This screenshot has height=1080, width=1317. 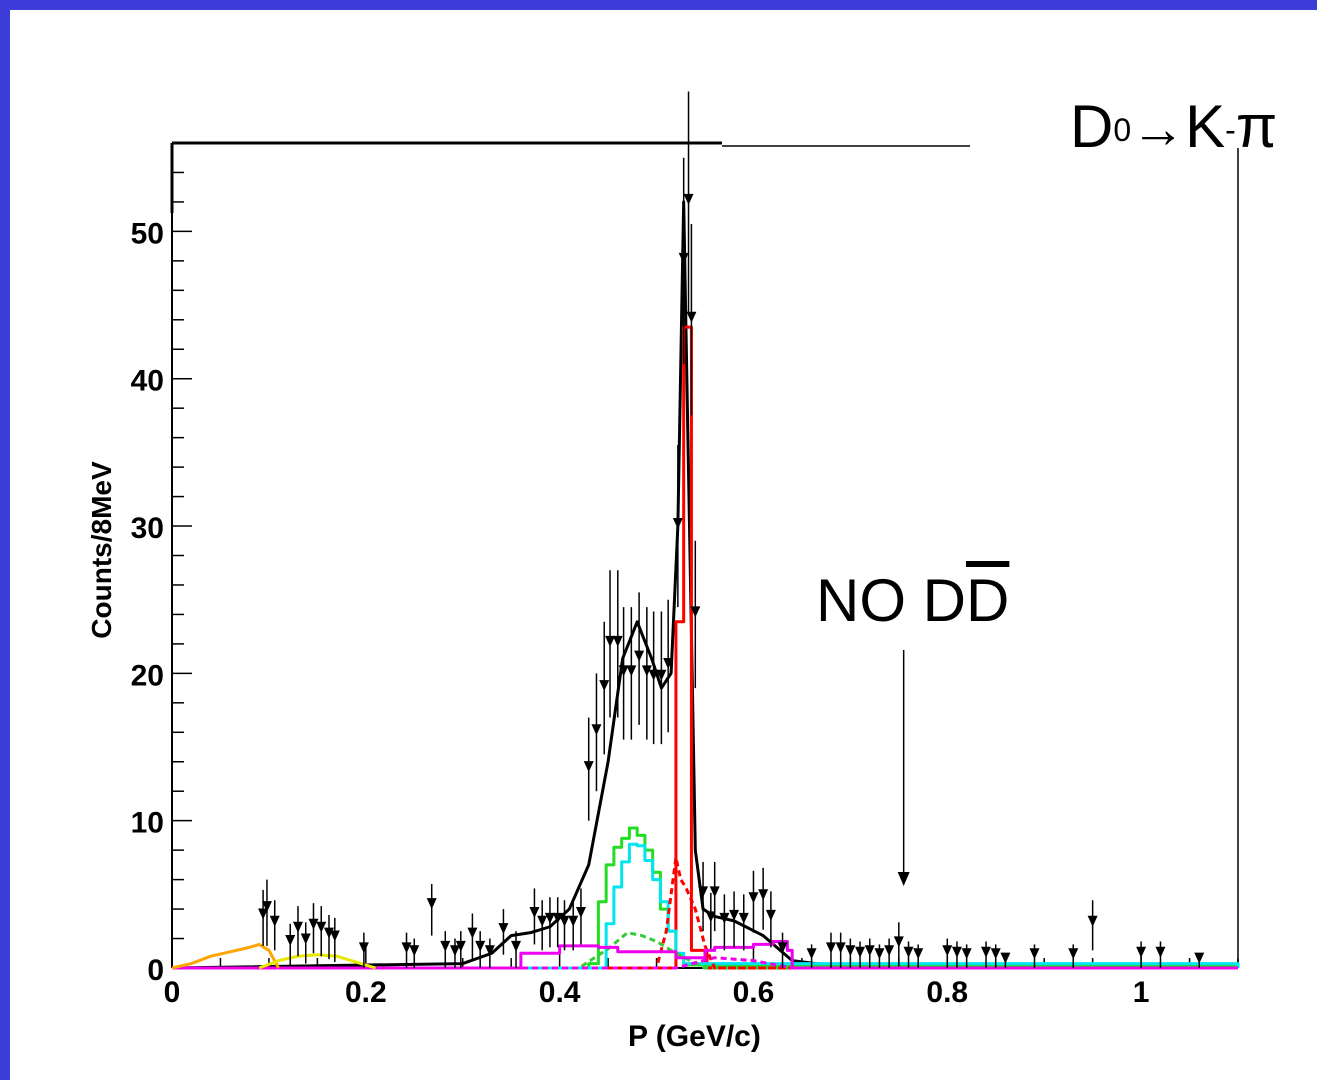 What do you see at coordinates (891, 600) in the screenshot?
I see `annotation-prefix: NO D` at bounding box center [891, 600].